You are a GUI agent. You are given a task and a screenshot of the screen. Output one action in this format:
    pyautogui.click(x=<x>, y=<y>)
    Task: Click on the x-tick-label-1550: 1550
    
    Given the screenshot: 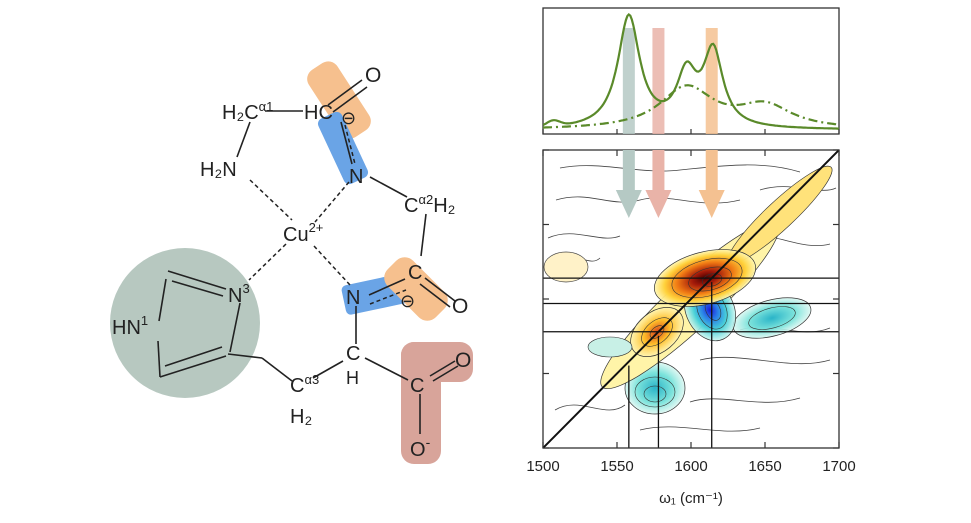 What is the action you would take?
    pyautogui.click(x=616, y=466)
    